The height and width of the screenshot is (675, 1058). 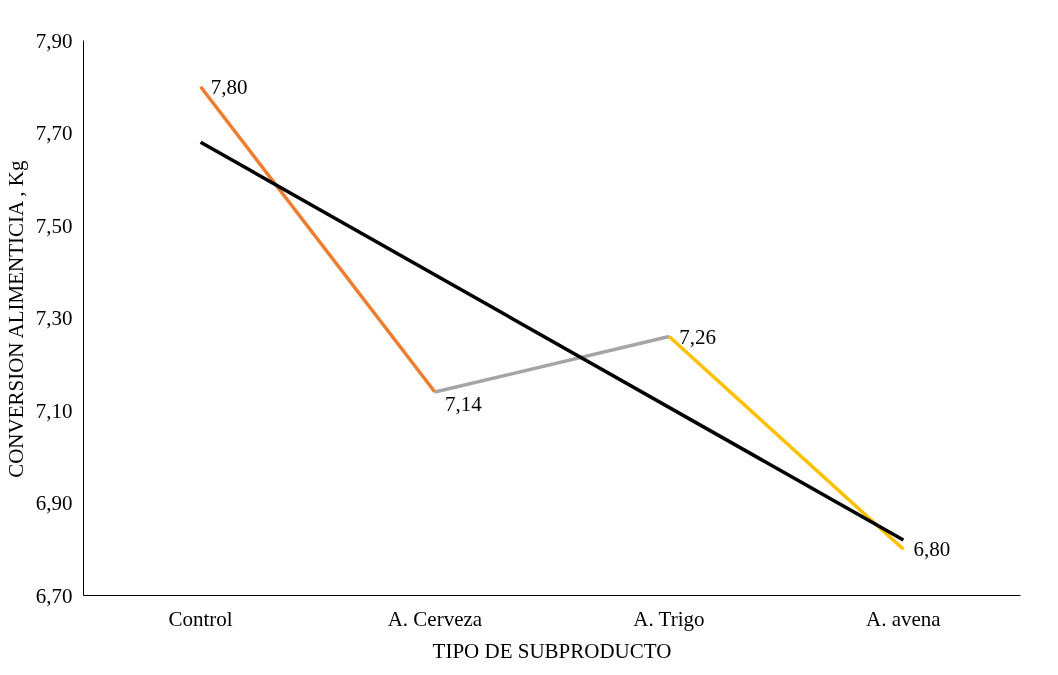 I want to click on y-tick-label: 6,90, so click(x=54, y=503).